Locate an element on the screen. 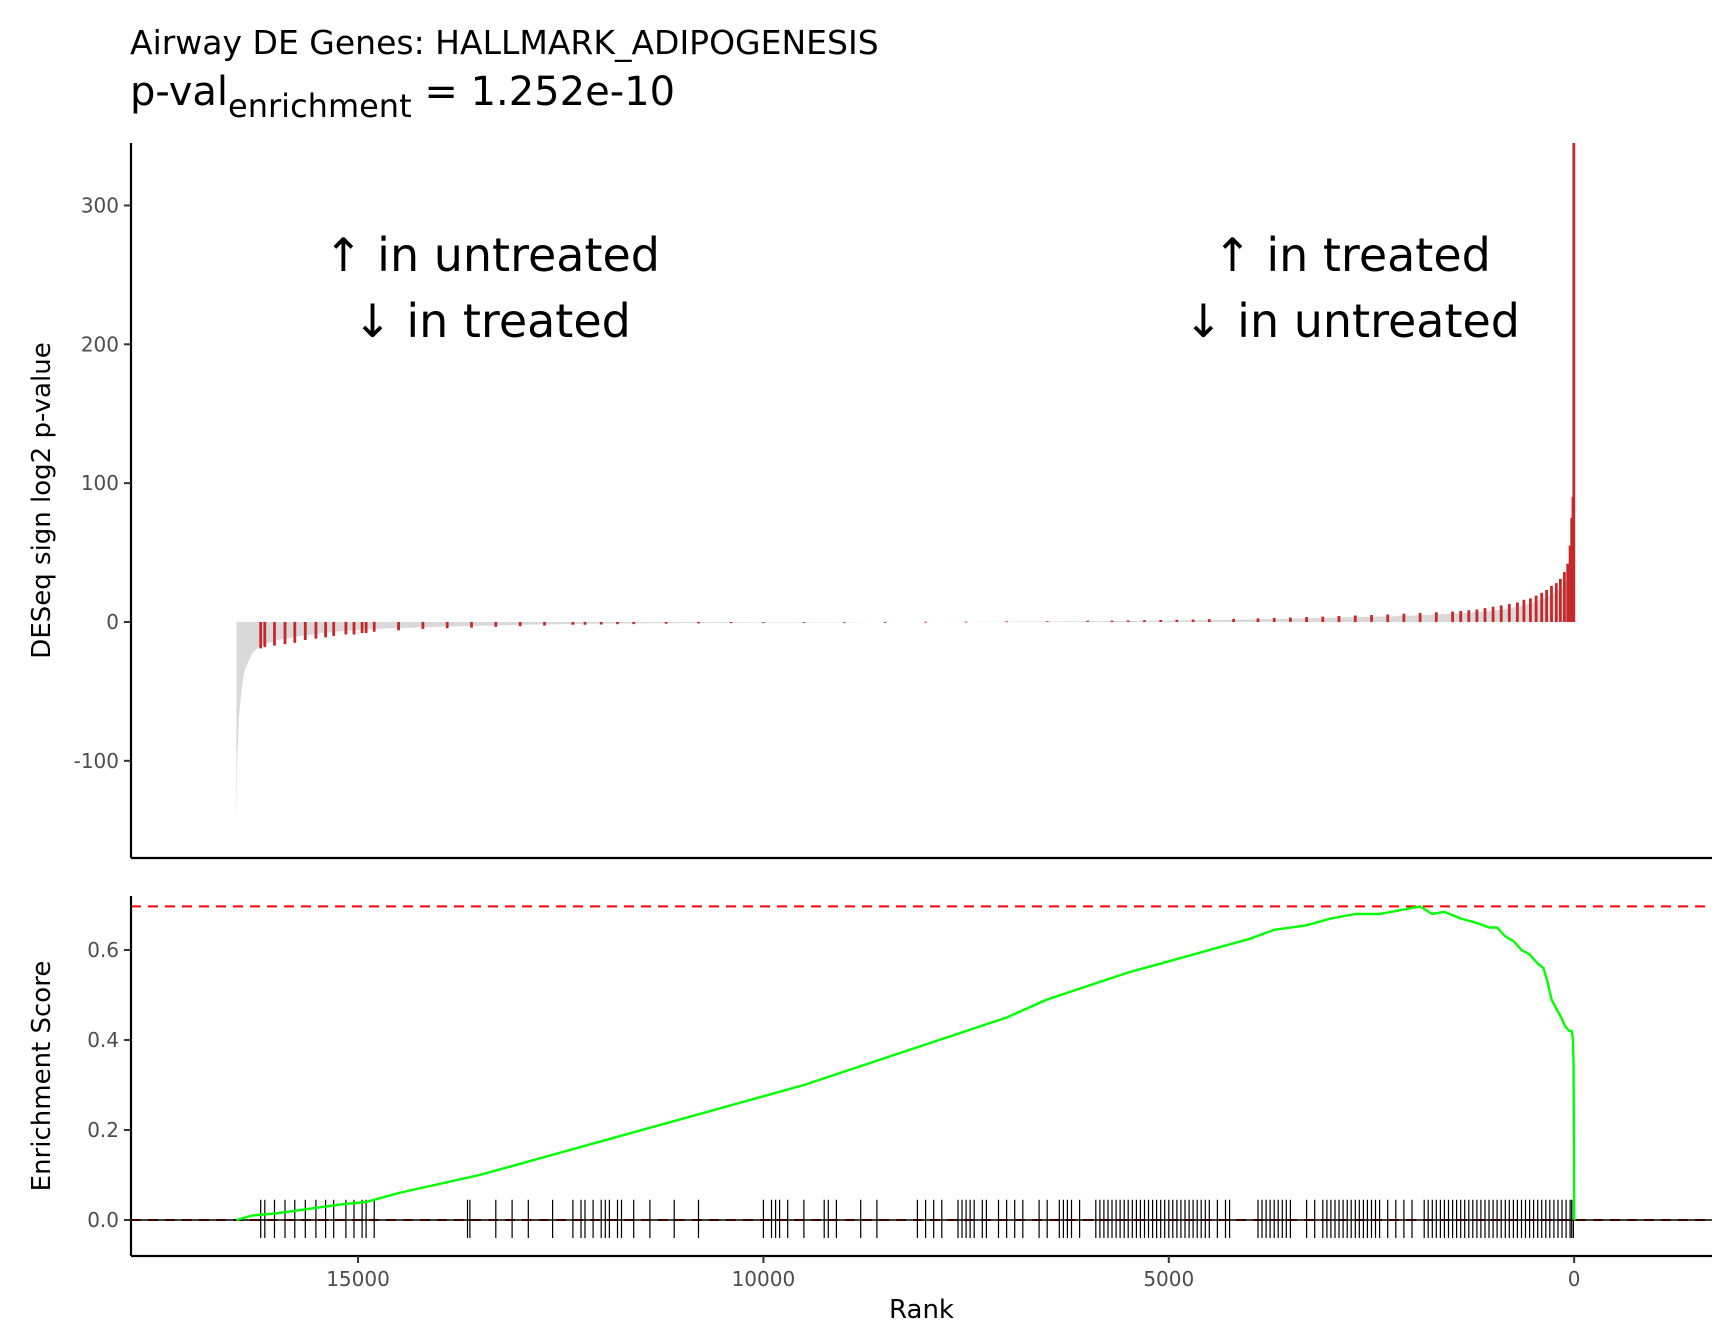  chart-subtitle: p-valenrichment = 1.252e-10 is located at coordinates (402, 97).